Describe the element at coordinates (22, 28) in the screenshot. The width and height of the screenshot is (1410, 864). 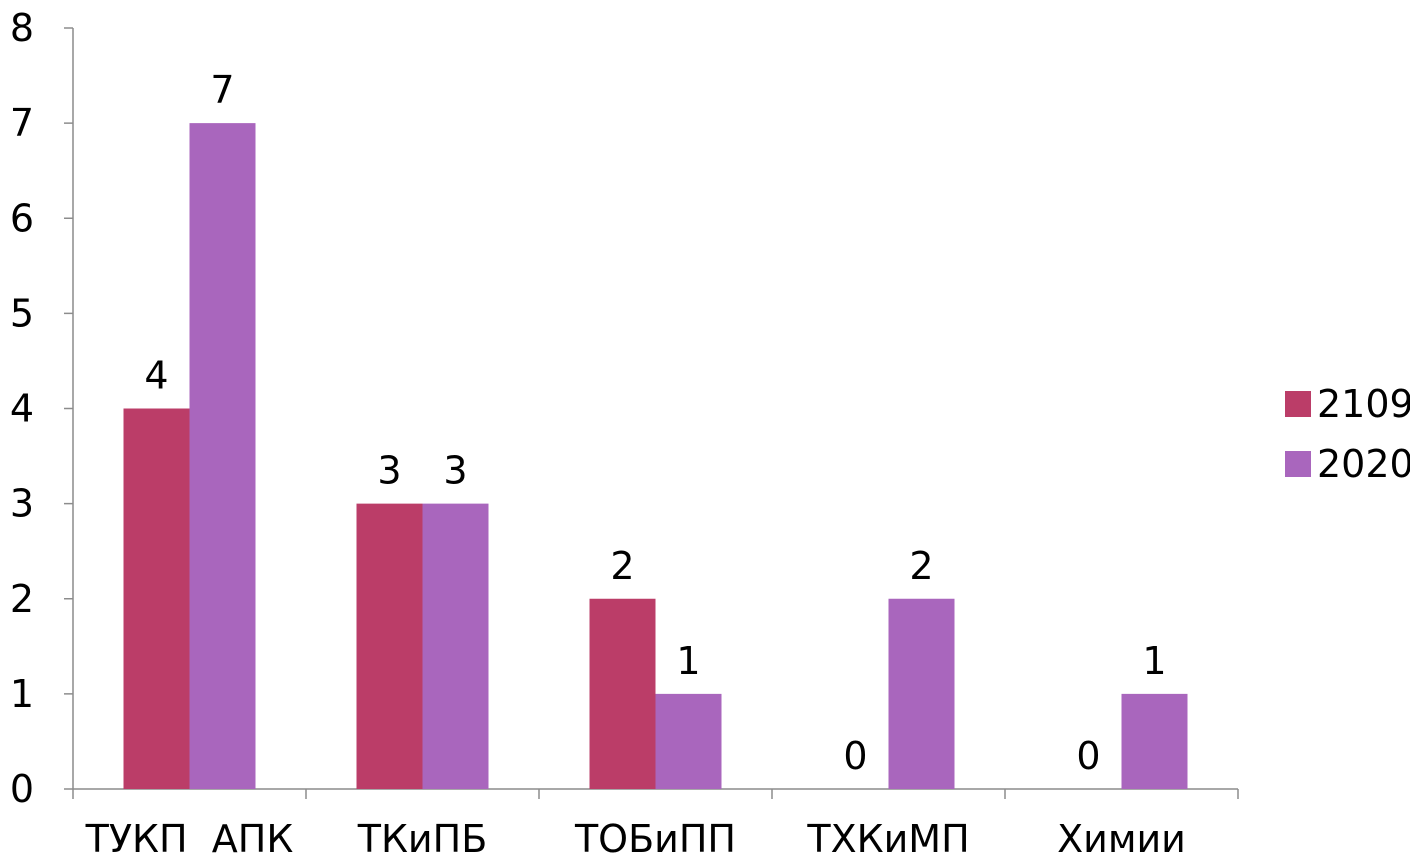
I see `y-tick-label: 8` at that location.